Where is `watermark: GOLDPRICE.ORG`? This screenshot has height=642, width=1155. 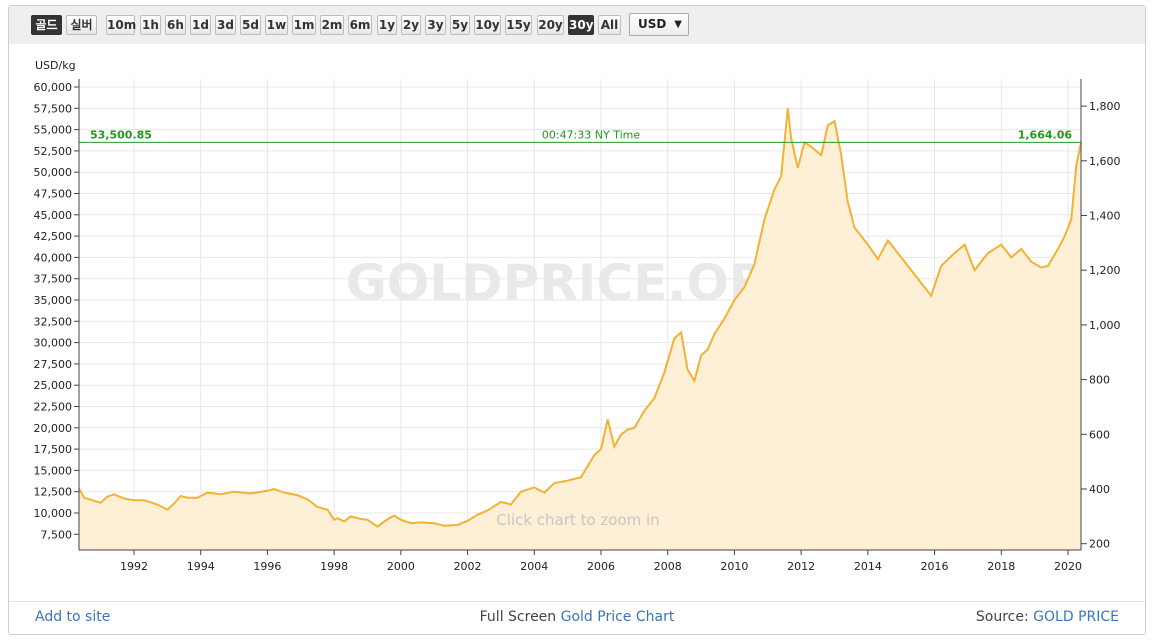
watermark: GOLDPRICE.ORG is located at coordinates (577, 283).